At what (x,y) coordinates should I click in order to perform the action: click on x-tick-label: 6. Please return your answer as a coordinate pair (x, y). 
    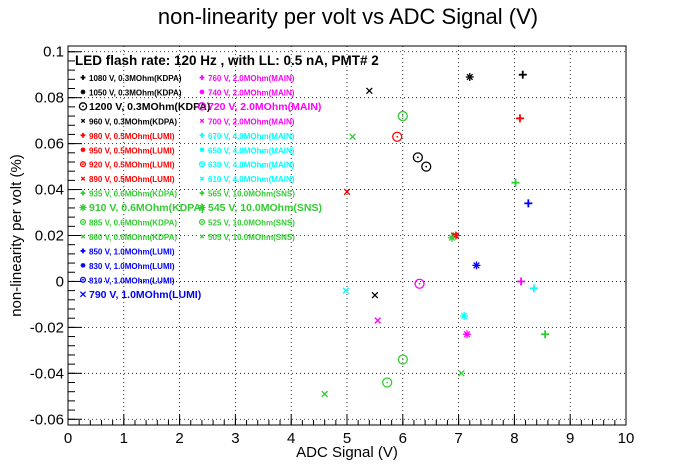
    Looking at the image, I should click on (403, 438).